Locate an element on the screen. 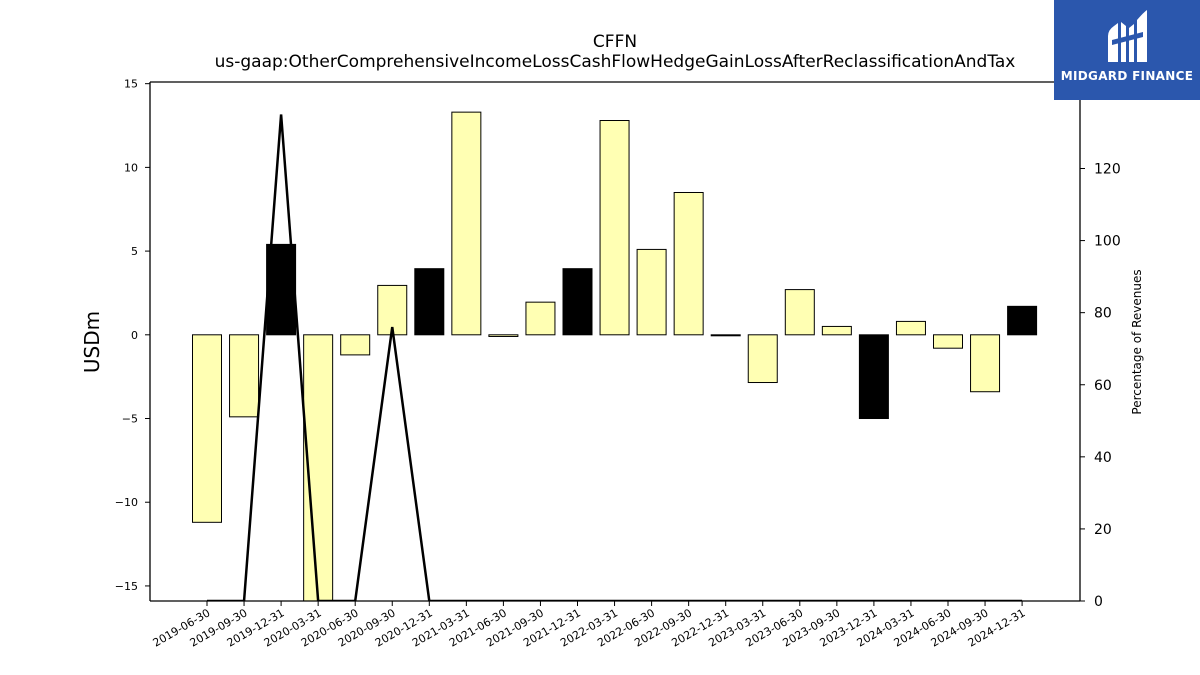  y-tick-label: −15 is located at coordinates (126, 586).